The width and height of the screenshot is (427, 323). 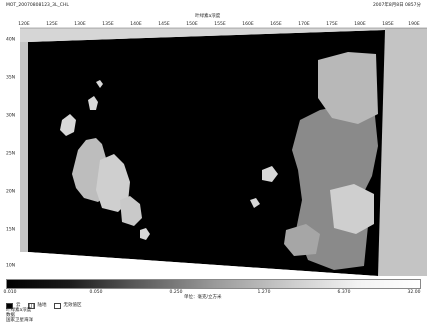 I want to click on legend-text: 数据, so click(x=10, y=315).